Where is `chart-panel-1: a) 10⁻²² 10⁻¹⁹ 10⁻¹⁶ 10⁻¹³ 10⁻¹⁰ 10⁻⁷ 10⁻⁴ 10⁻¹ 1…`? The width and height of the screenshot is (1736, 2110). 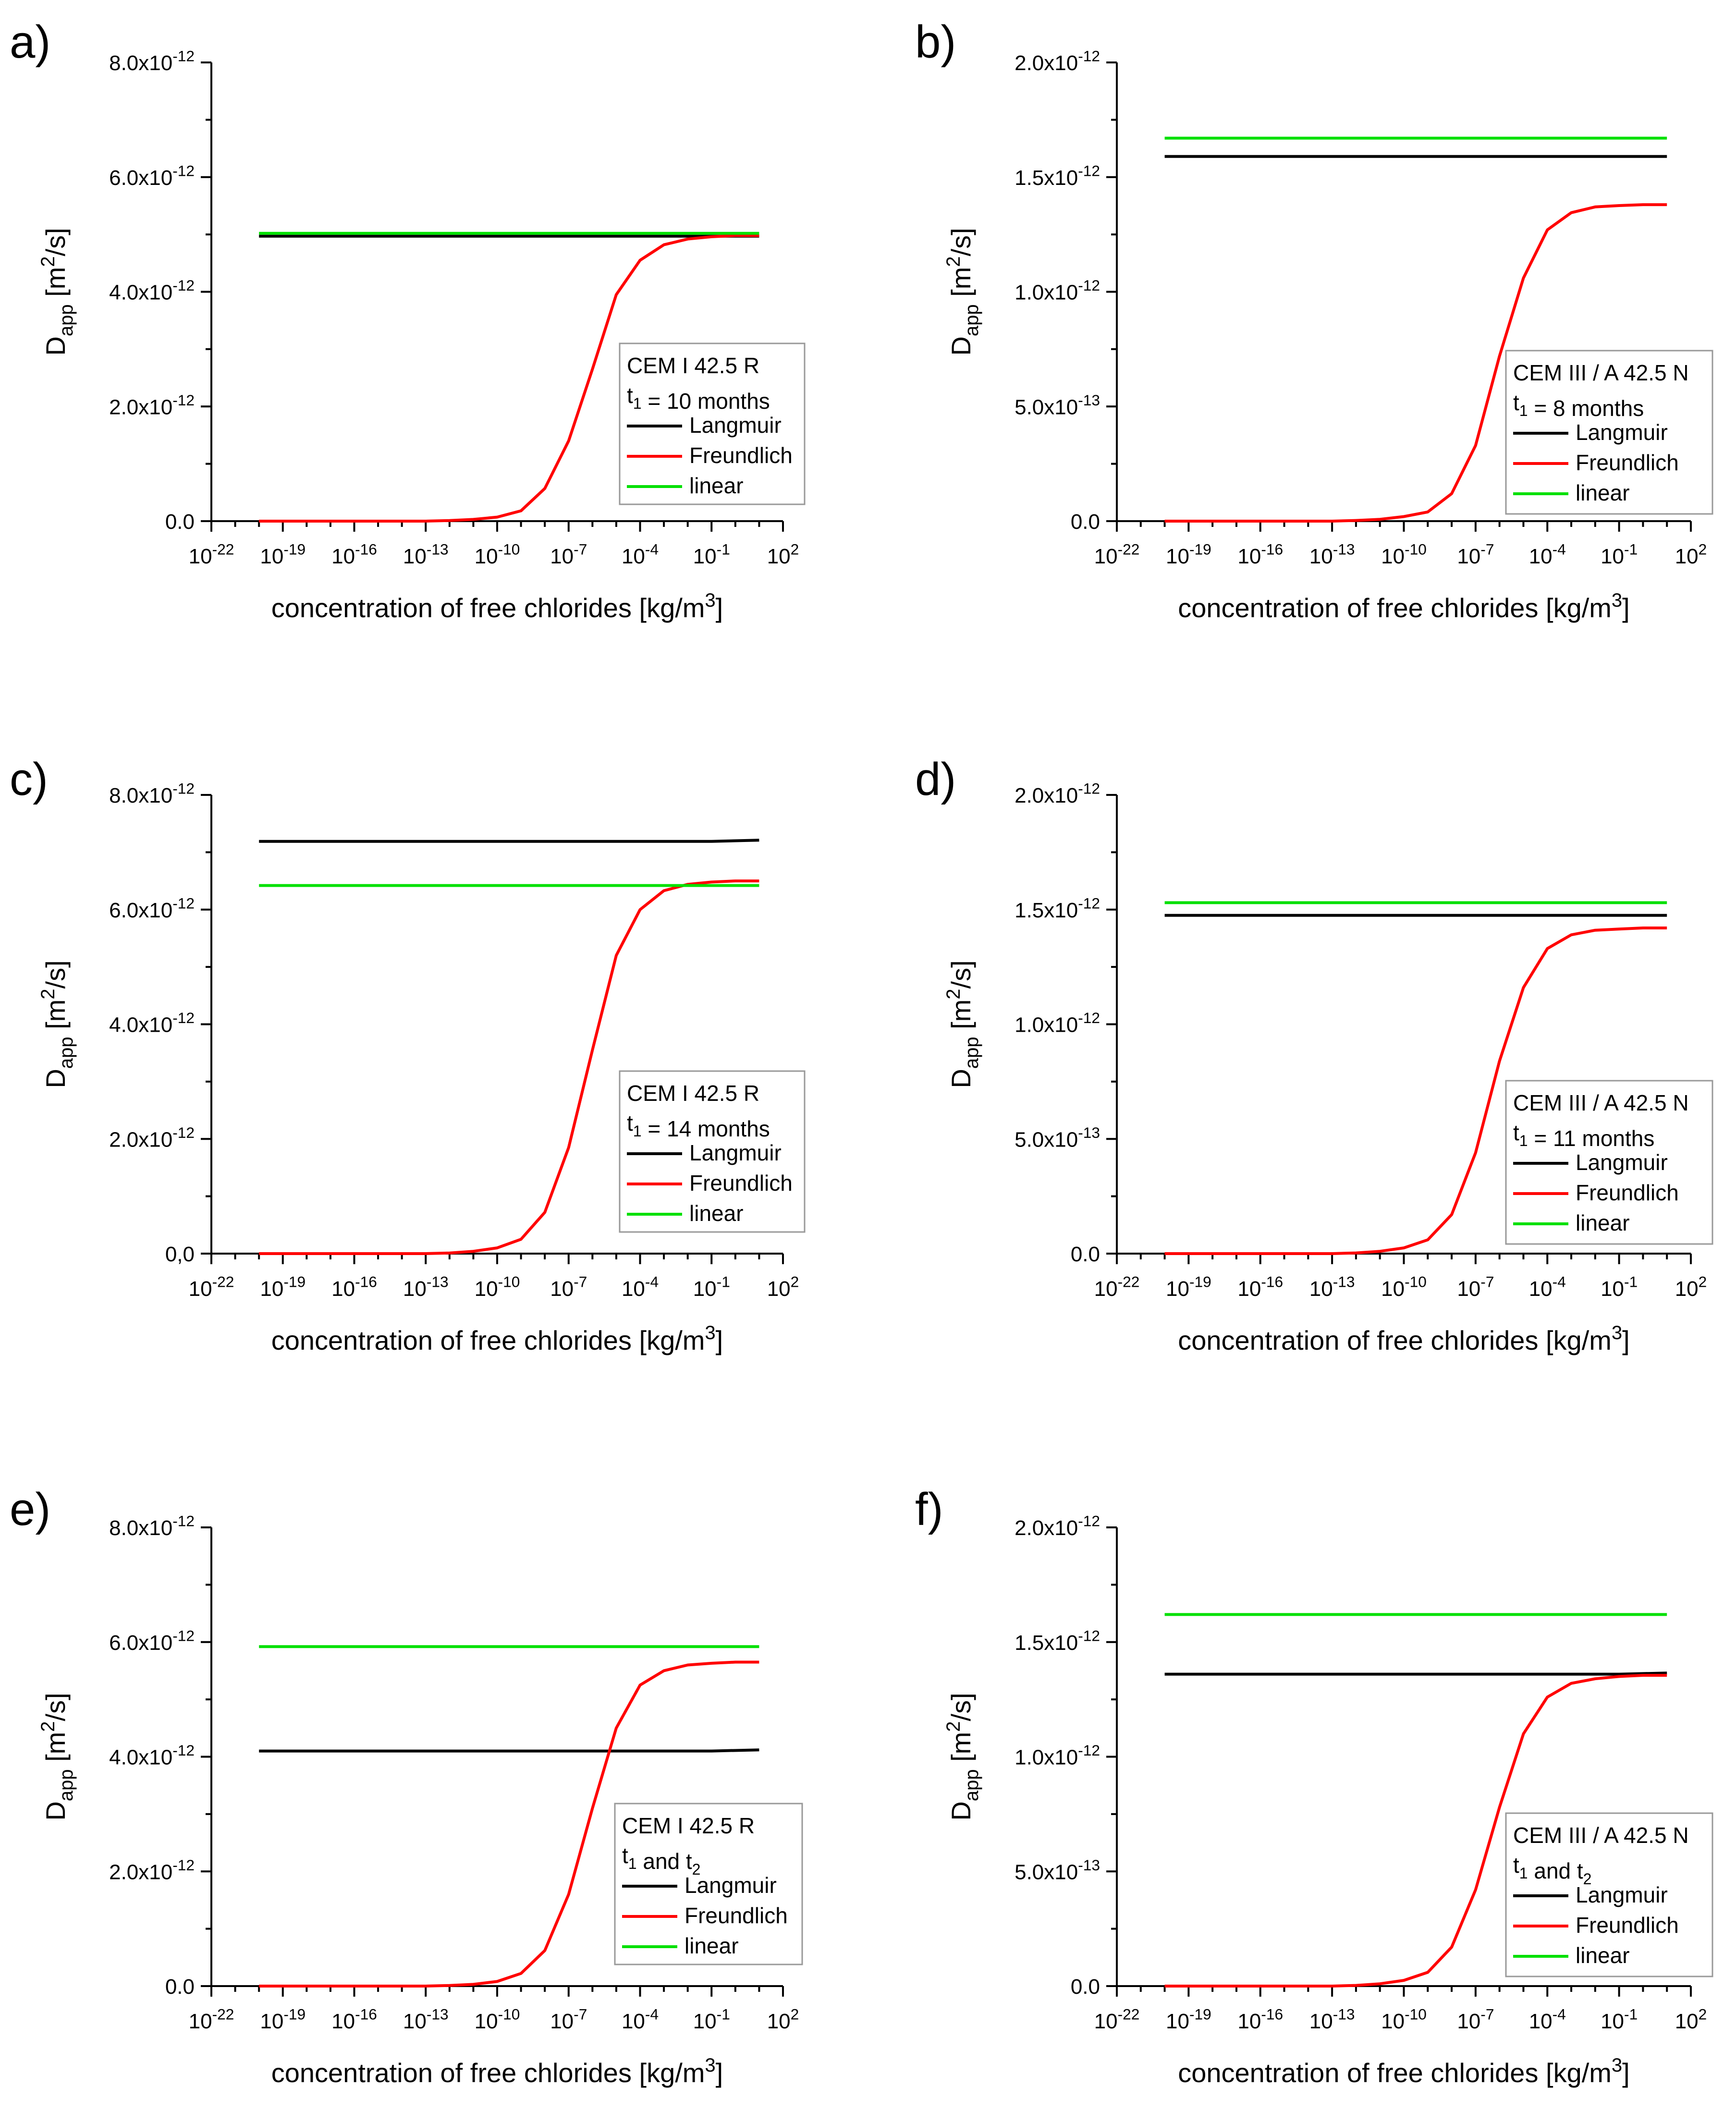
chart-panel-1: a) 10⁻²² 10⁻¹⁹ 10⁻¹⁶ 10⁻¹³ 10⁻¹⁰ 10⁻⁷ 10⁻⁴ 10⁻¹ 1… is located at coordinates (408, 319).